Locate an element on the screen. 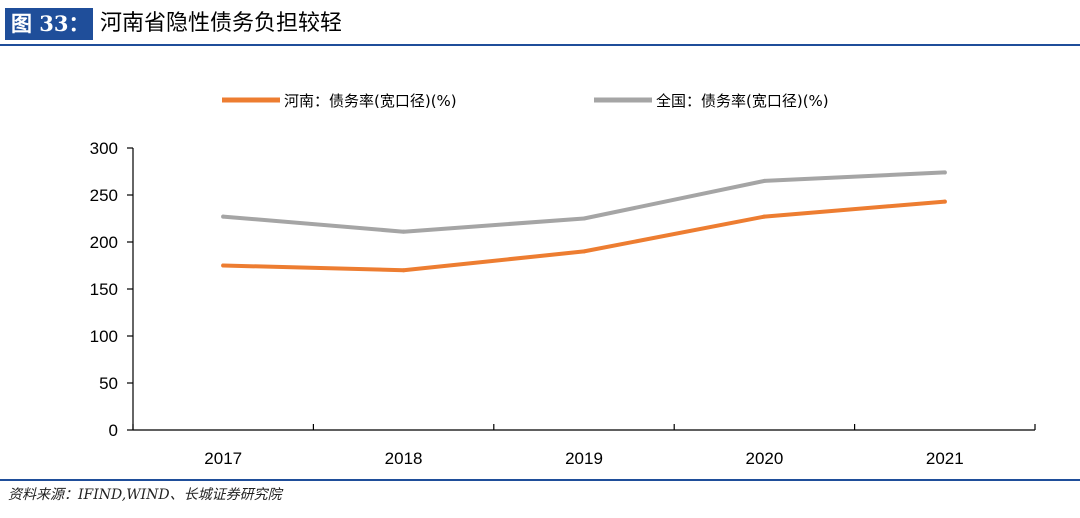 The image size is (1080, 518). y-tick-label: 250 is located at coordinates (104, 195).